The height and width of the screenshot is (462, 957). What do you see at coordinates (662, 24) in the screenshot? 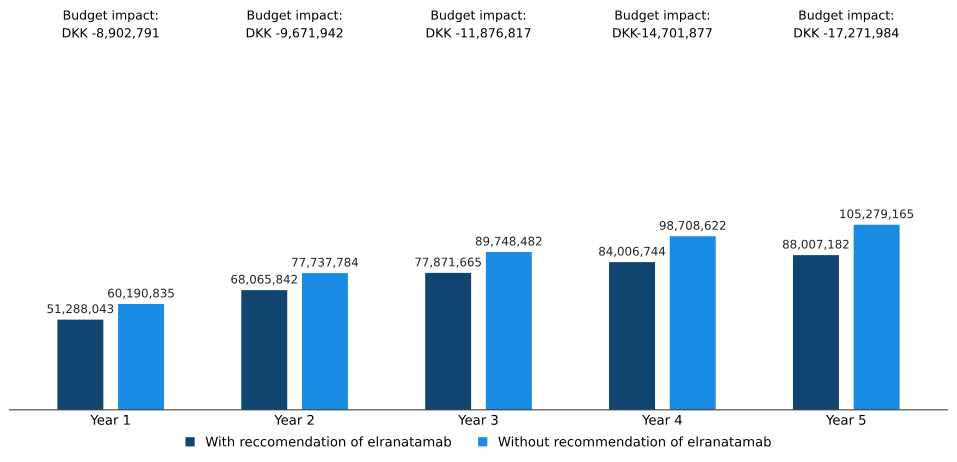
I see `text: Budget impact: DKK-14,701,877` at bounding box center [662, 24].